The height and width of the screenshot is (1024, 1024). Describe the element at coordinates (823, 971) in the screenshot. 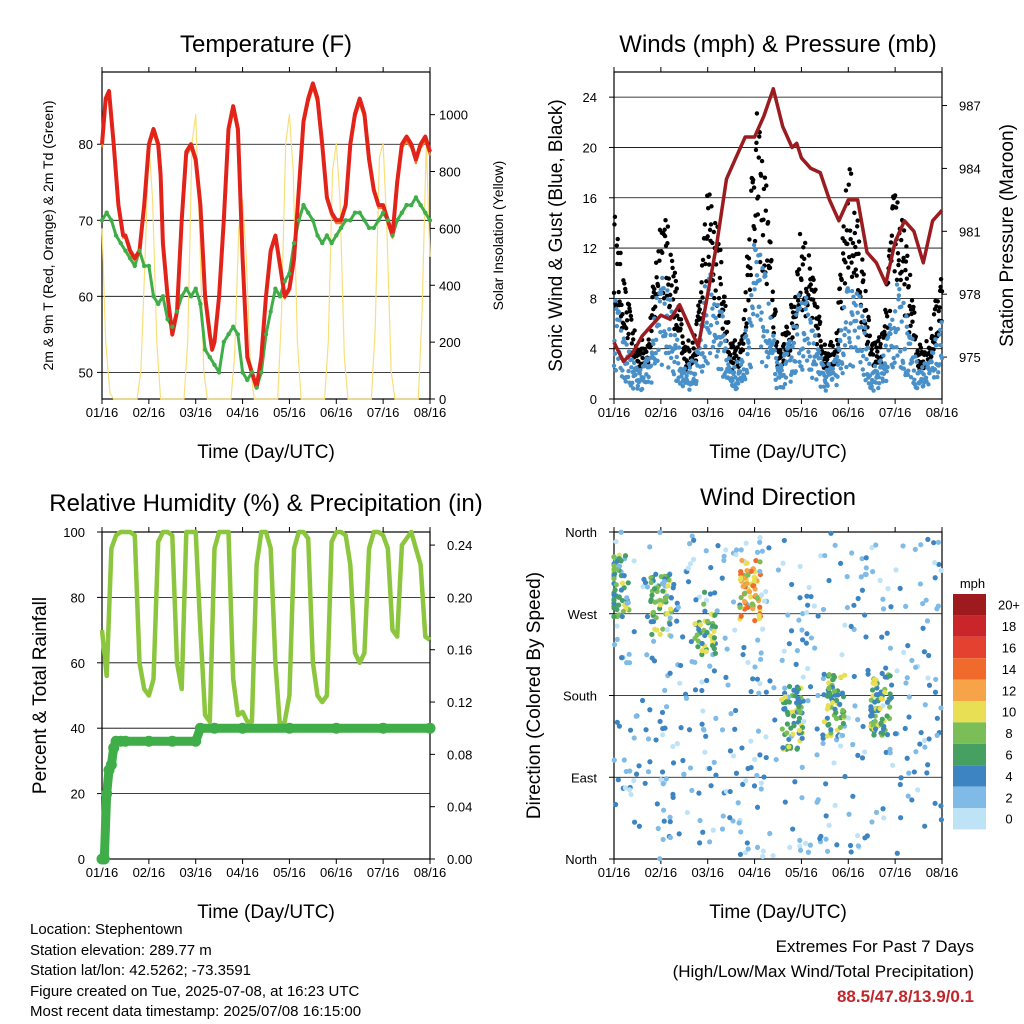

I see `extremes-subheading: (High/Low/Max Wind/Total Precipitation)` at that location.